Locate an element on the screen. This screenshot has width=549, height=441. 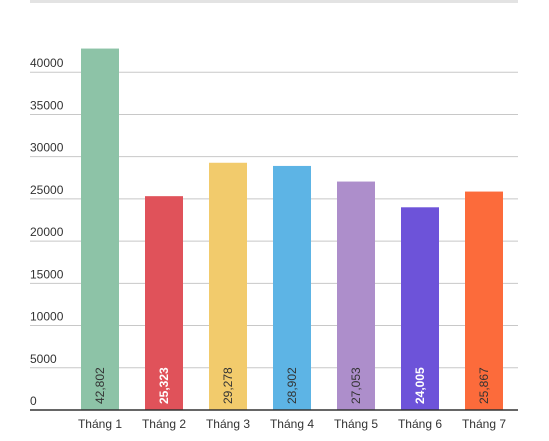
x-tick-label: Tháng 7 is located at coordinates (484, 424).